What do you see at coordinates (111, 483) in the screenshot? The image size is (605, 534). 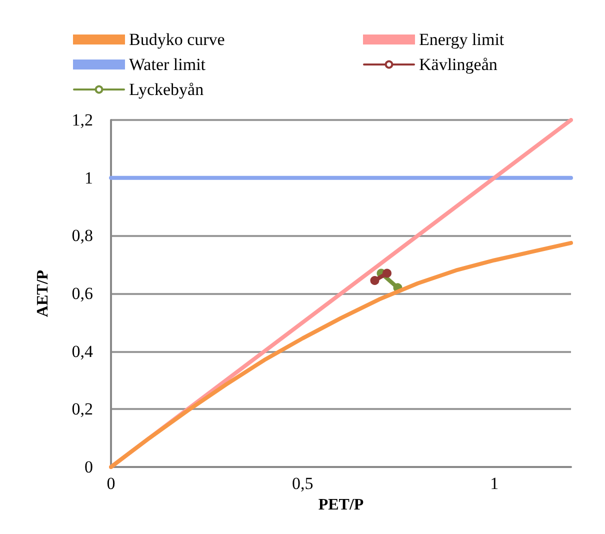 I see `x-tick-label: 0` at bounding box center [111, 483].